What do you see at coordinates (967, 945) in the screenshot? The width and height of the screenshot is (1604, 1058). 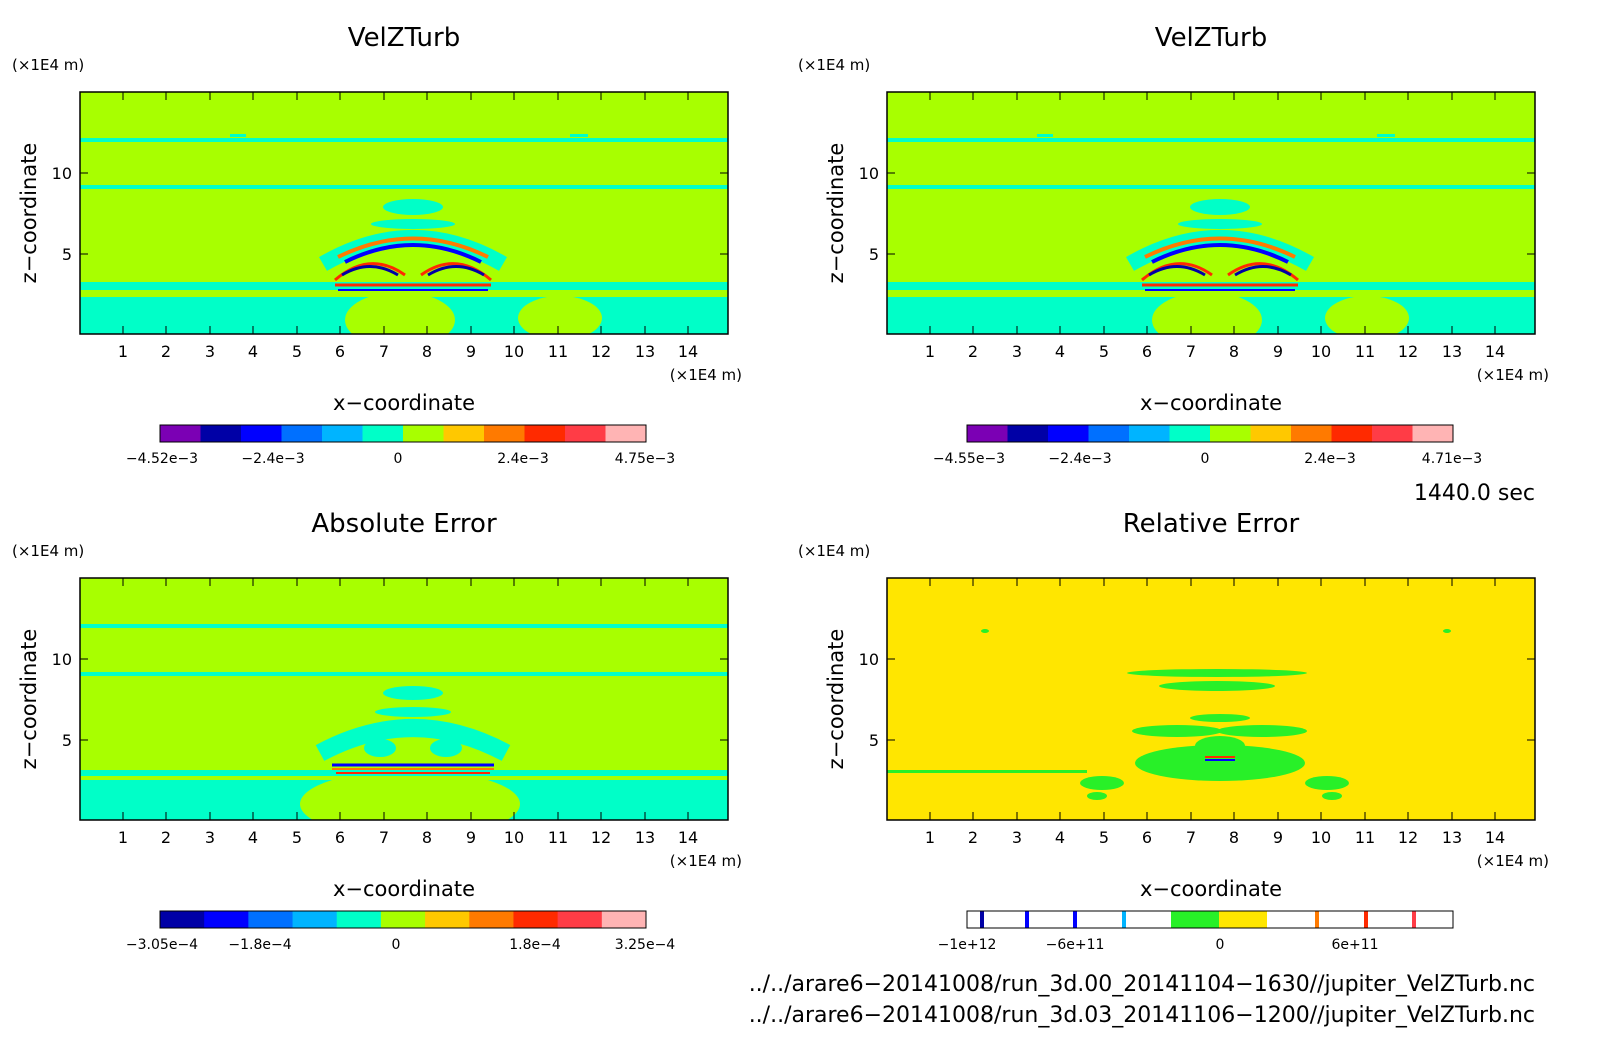 I see `colorbar-label: −1e+12` at bounding box center [967, 945].